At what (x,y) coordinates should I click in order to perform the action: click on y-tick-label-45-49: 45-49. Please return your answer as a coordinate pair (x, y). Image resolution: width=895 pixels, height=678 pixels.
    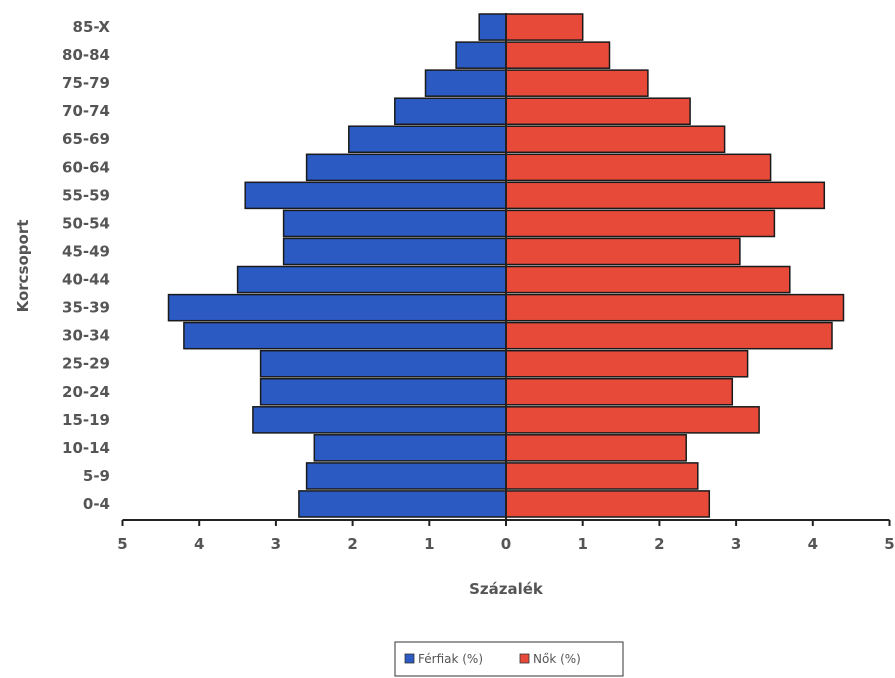
    Looking at the image, I should click on (86, 252).